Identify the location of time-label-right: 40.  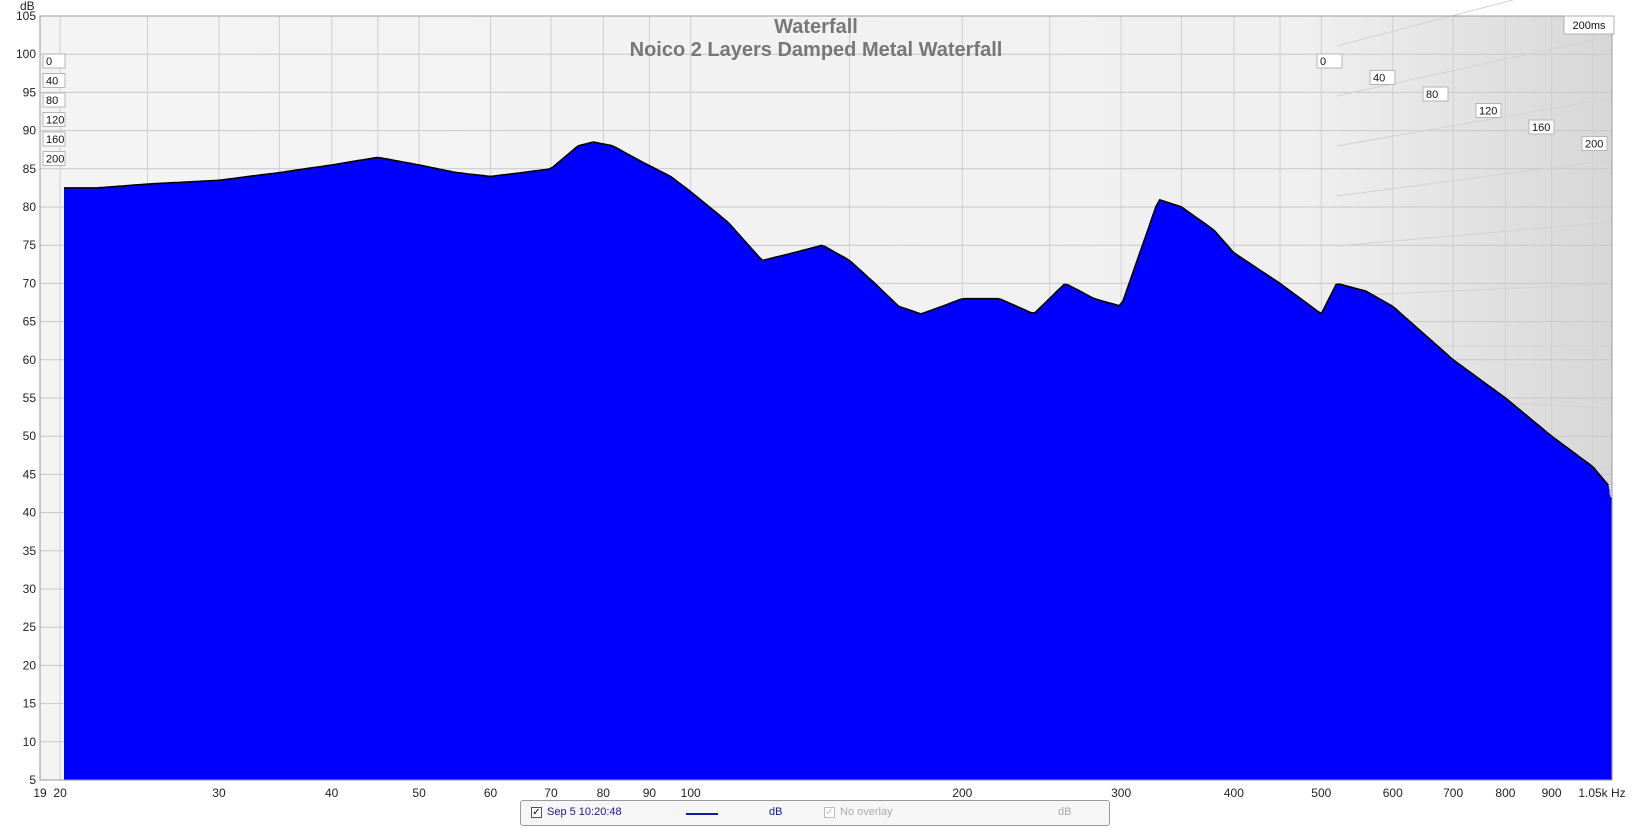
(1379, 79).